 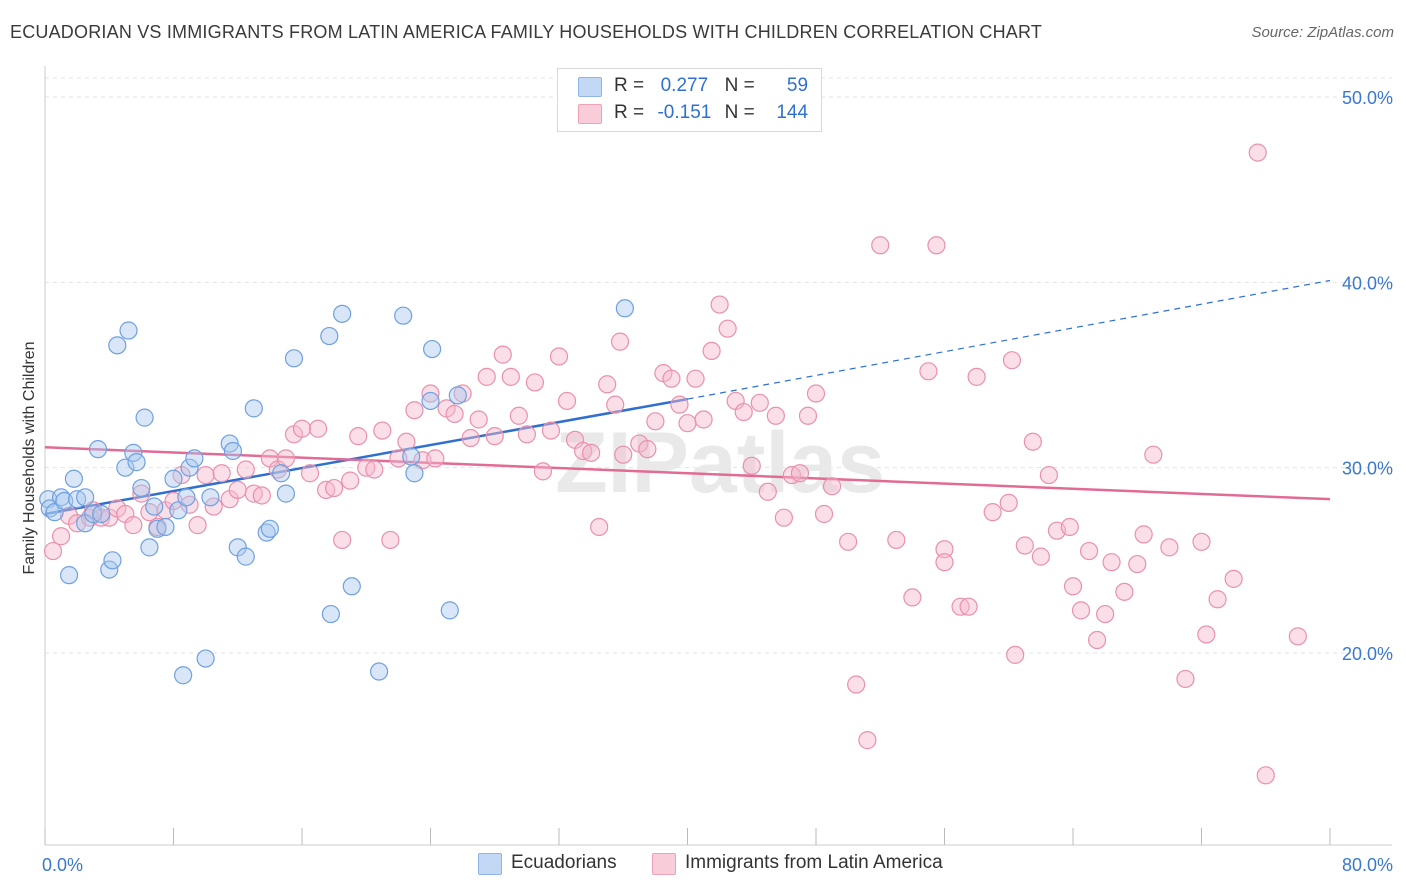 What do you see at coordinates (1367, 469) in the screenshot?
I see `y-tick-label: 30.0%` at bounding box center [1367, 469].